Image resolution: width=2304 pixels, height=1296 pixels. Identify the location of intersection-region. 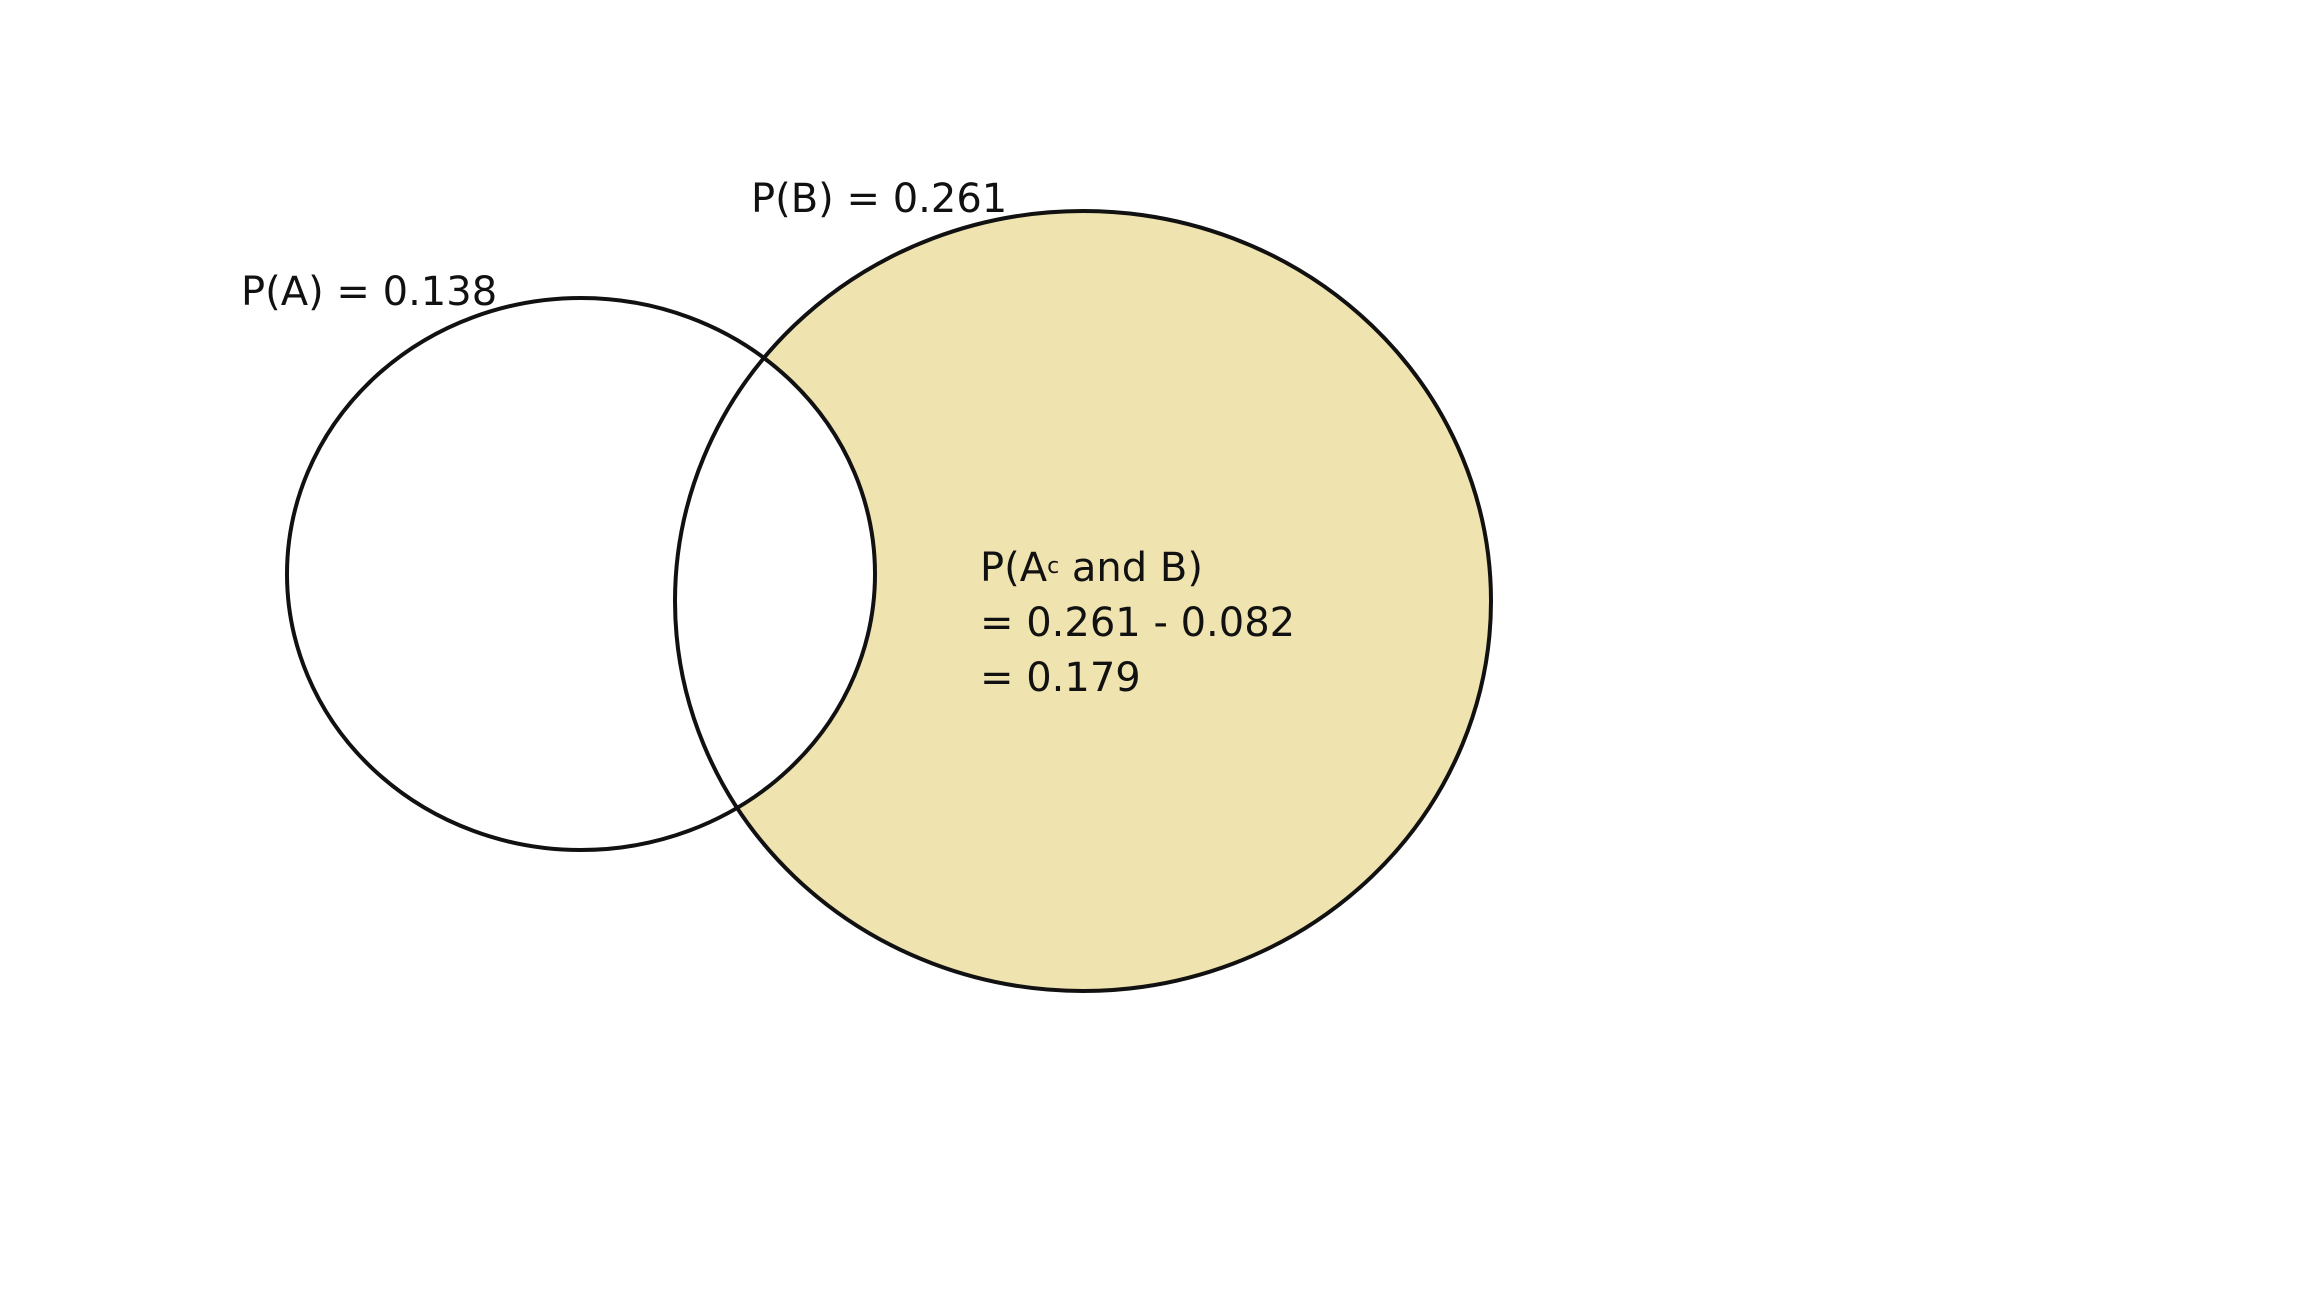
(775, 574).